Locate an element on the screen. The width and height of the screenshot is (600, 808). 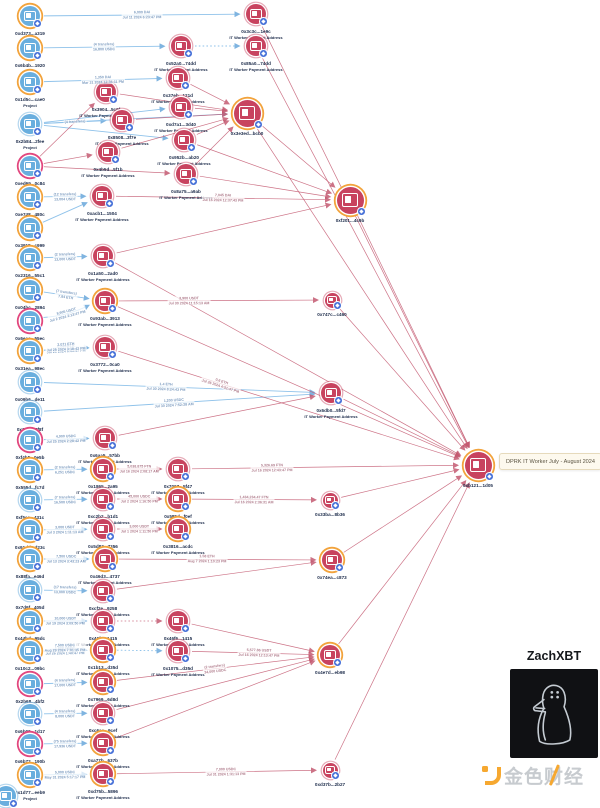
node-address: 0xe748...480c is located at coordinates (30, 214).